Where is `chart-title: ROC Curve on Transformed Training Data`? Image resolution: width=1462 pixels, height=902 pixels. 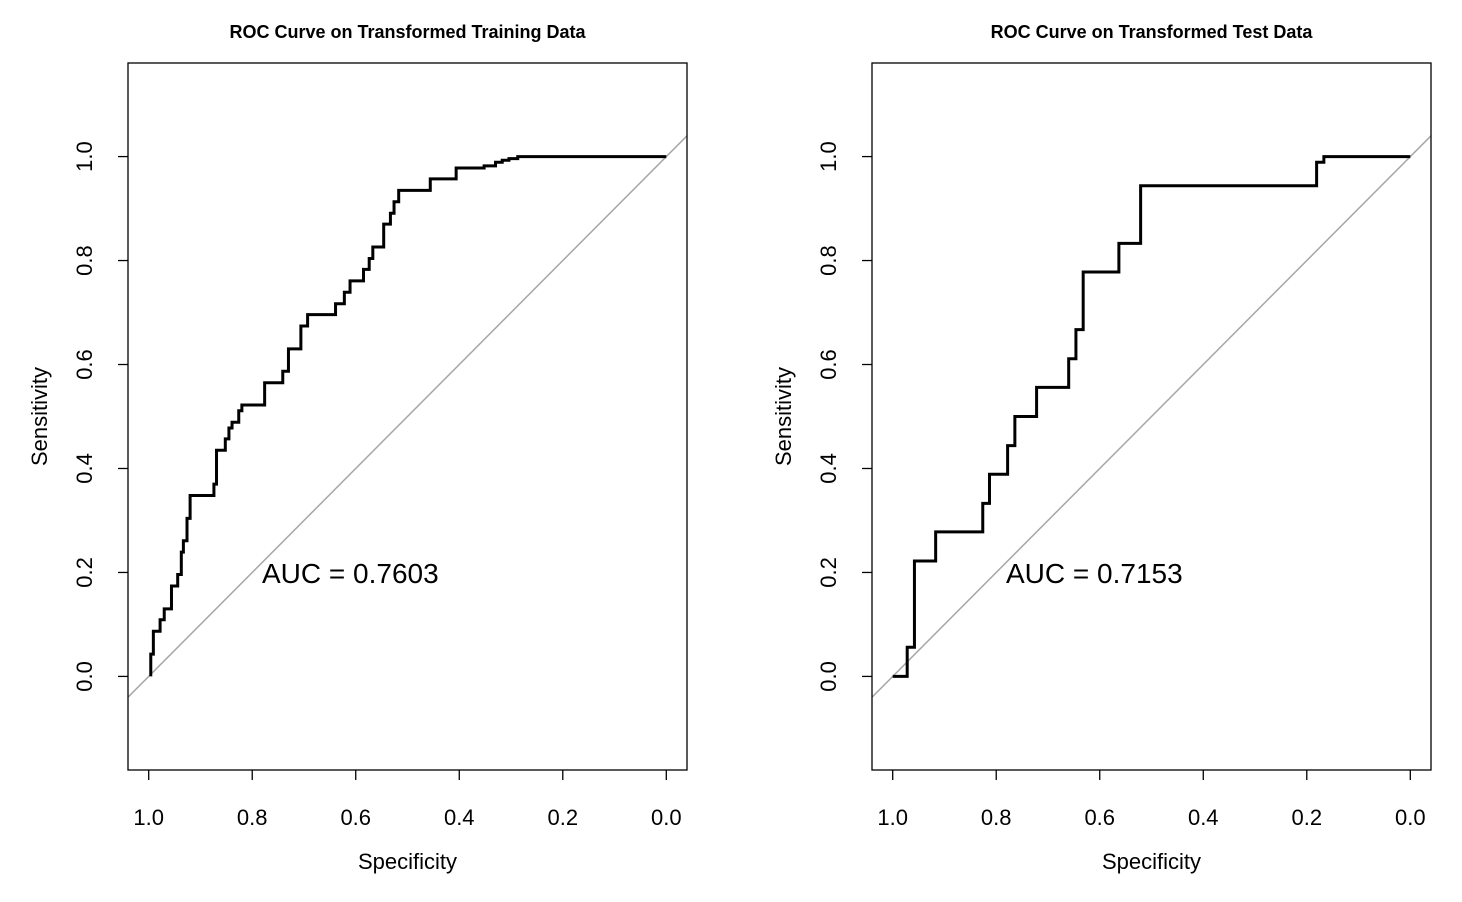 chart-title: ROC Curve on Transformed Training Data is located at coordinates (407, 32).